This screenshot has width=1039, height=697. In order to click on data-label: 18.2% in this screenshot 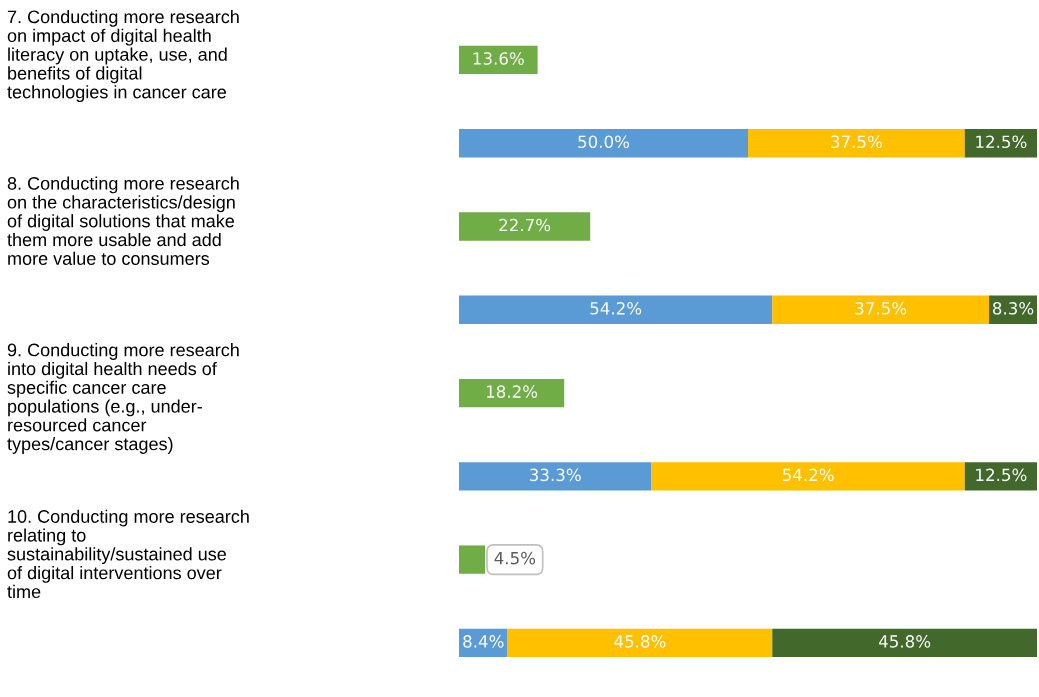, I will do `click(512, 391)`.